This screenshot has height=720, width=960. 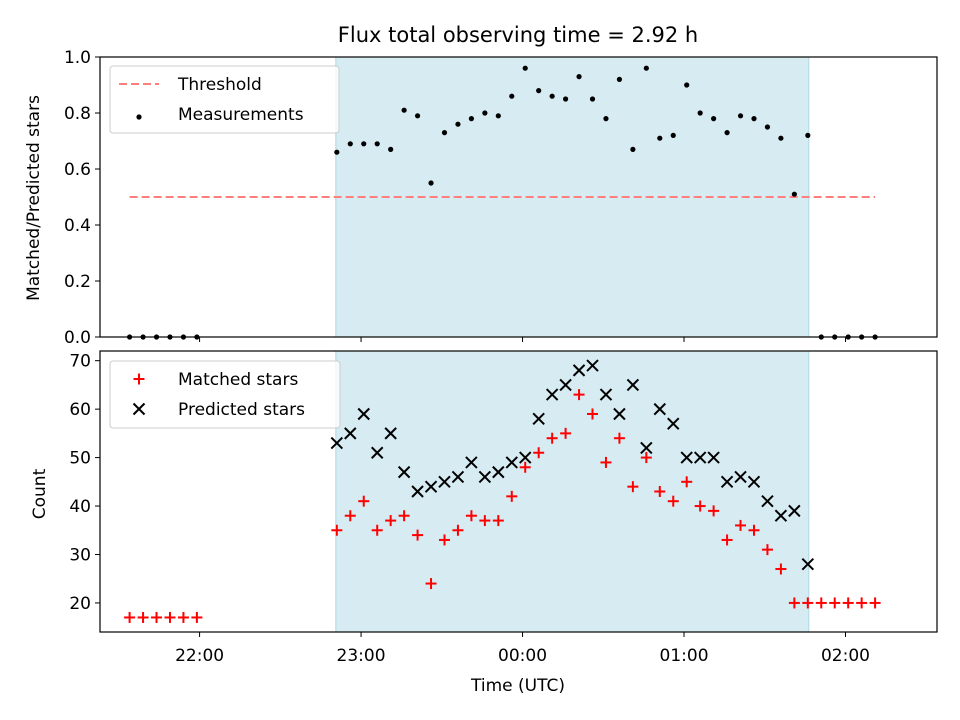 What do you see at coordinates (219, 85) in the screenshot?
I see `legend-label: Threshold` at bounding box center [219, 85].